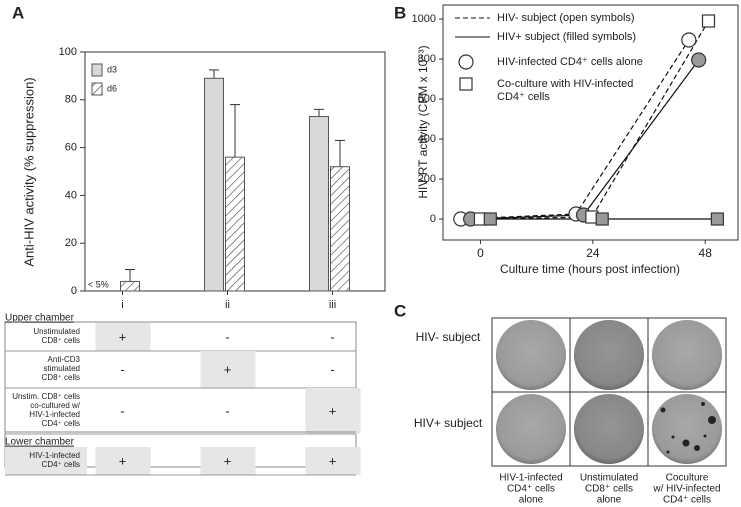 Image resolution: width=741 pixels, height=507 pixels. Describe the element at coordinates (609, 489) in the screenshot. I see `column-label: CD8⁺ cells` at that location.